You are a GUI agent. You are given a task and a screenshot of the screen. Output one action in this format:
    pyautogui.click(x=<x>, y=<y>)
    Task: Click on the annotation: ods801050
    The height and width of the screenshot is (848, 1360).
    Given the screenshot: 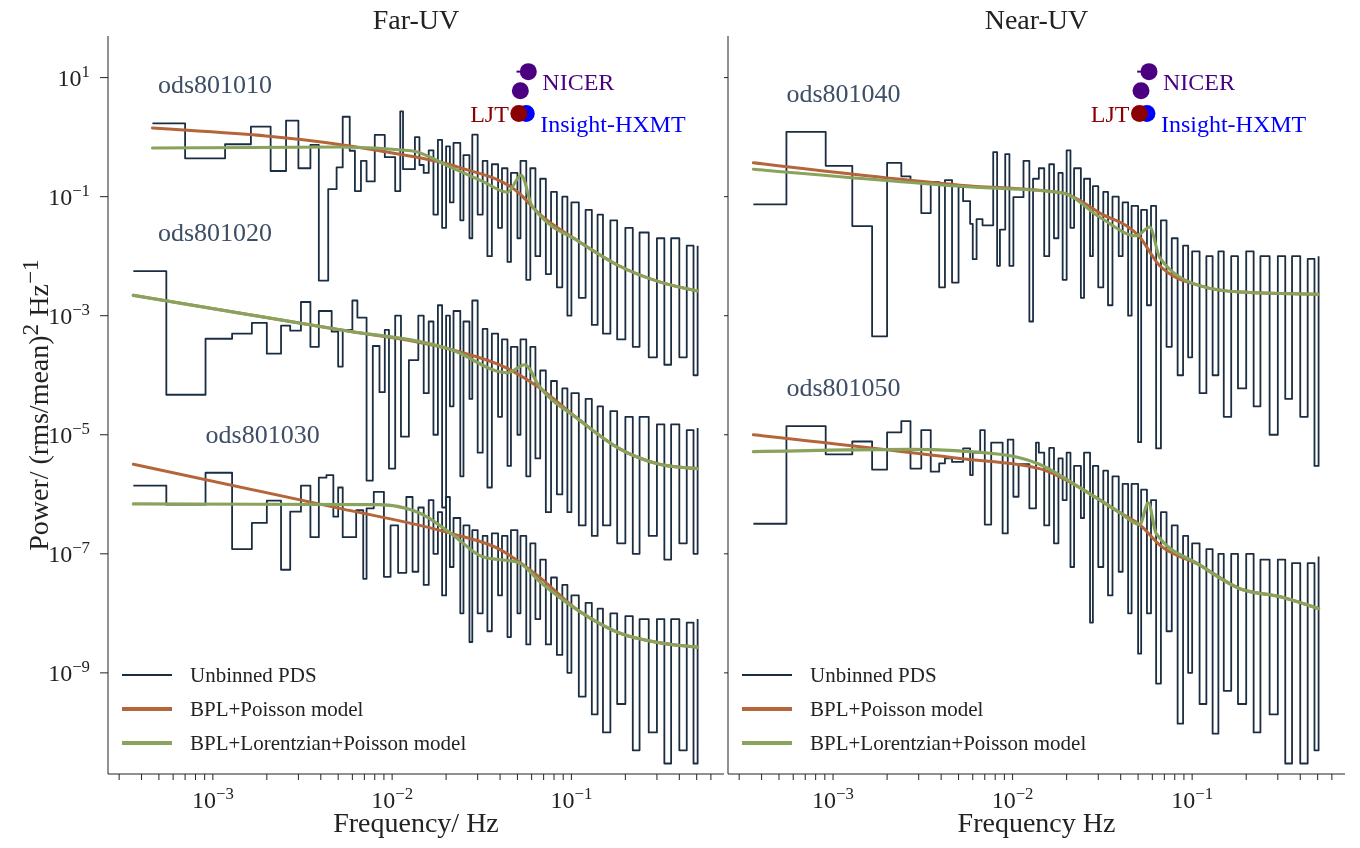 What is the action you would take?
    pyautogui.click(x=843, y=388)
    